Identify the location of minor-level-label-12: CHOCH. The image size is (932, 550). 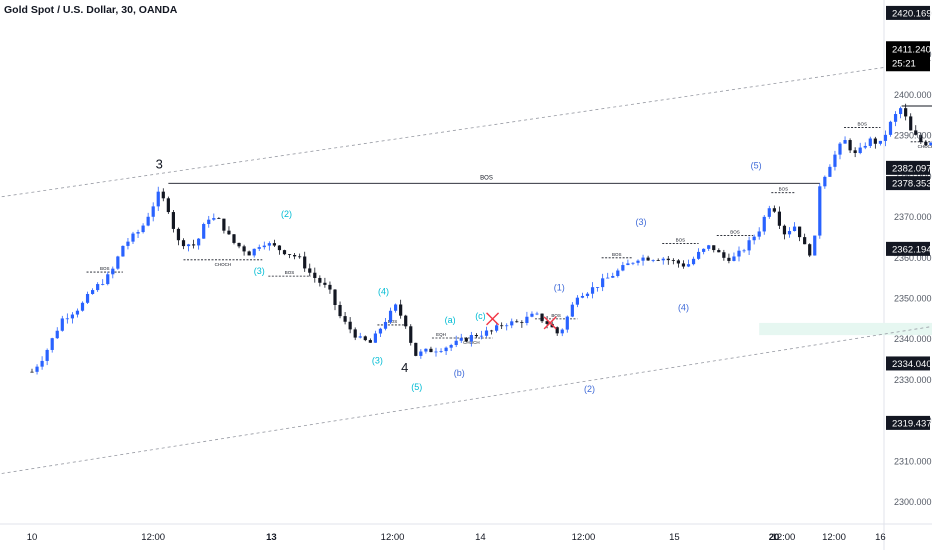
(925, 146).